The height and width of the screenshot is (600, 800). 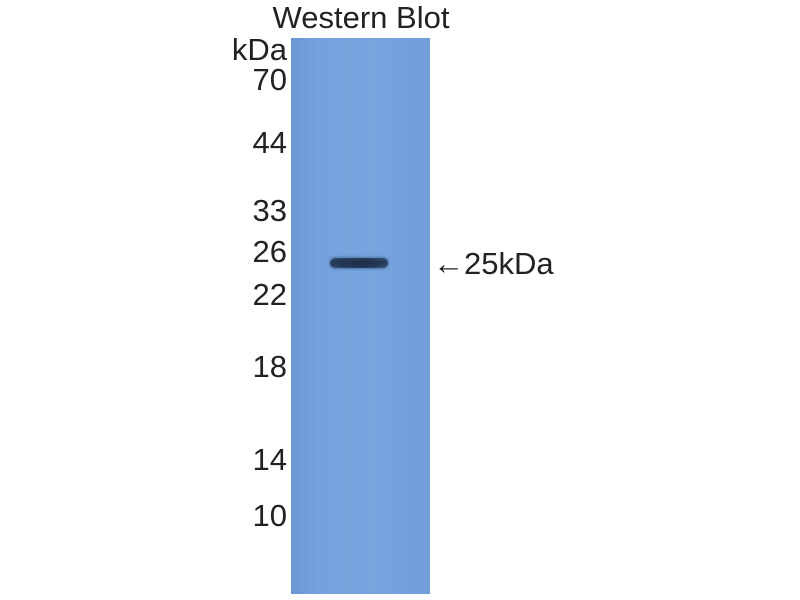 What do you see at coordinates (361, 17) in the screenshot?
I see `figure-title: Western Blot` at bounding box center [361, 17].